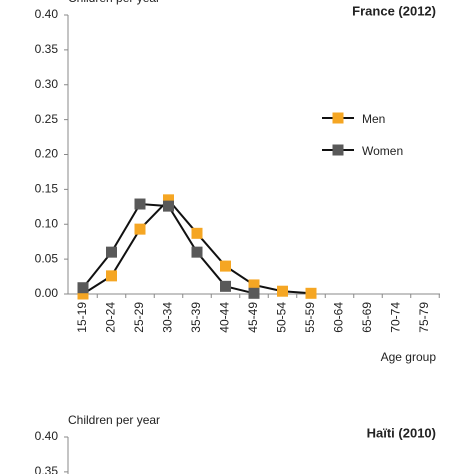 This screenshot has width=474, height=474. I want to click on y-tick-label: 0.10, so click(47, 223).